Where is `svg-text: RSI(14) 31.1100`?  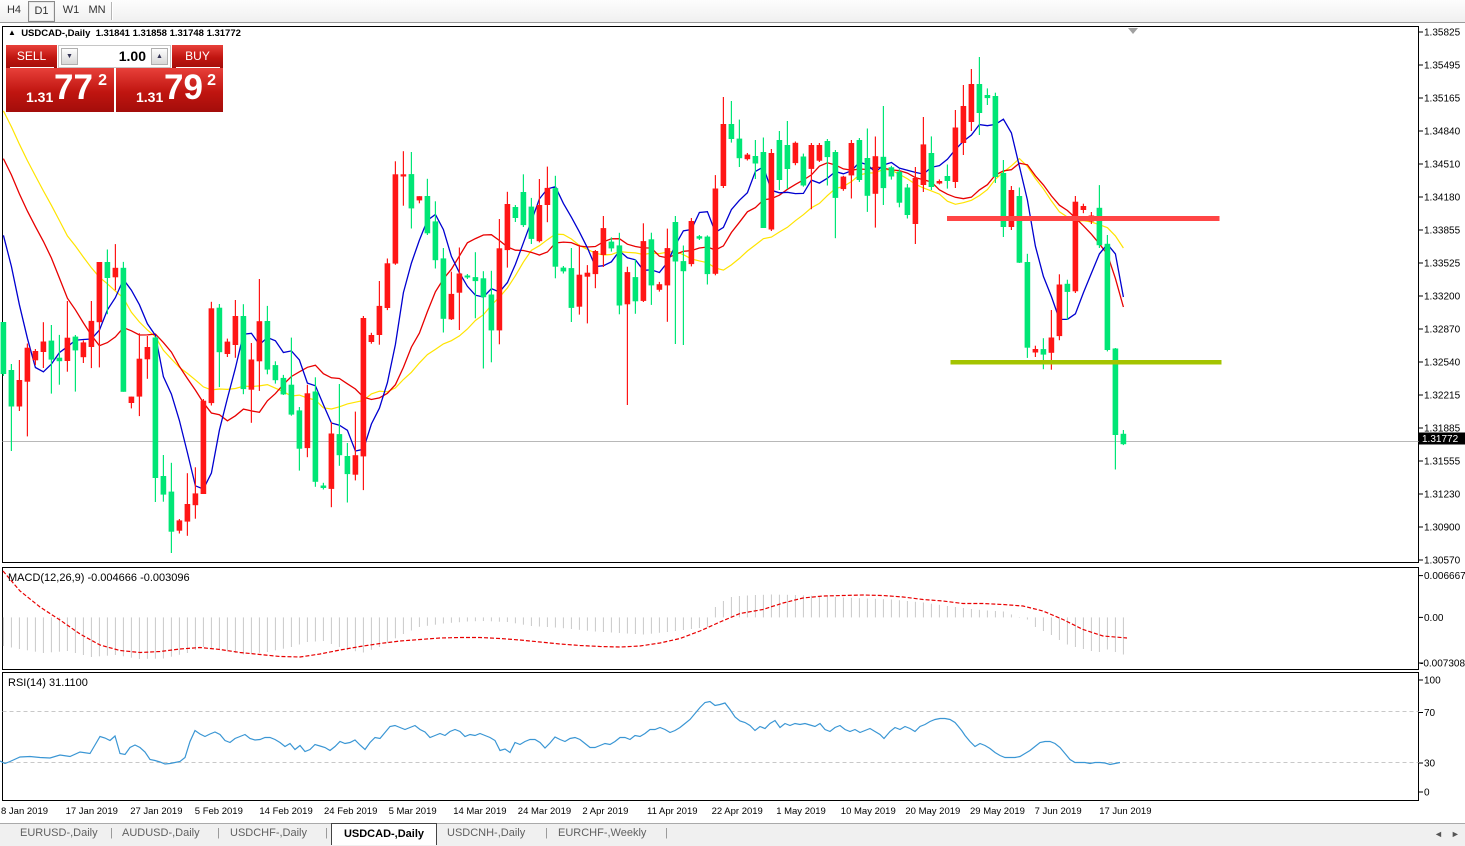 svg-text: RSI(14) 31.1100 is located at coordinates (48, 683).